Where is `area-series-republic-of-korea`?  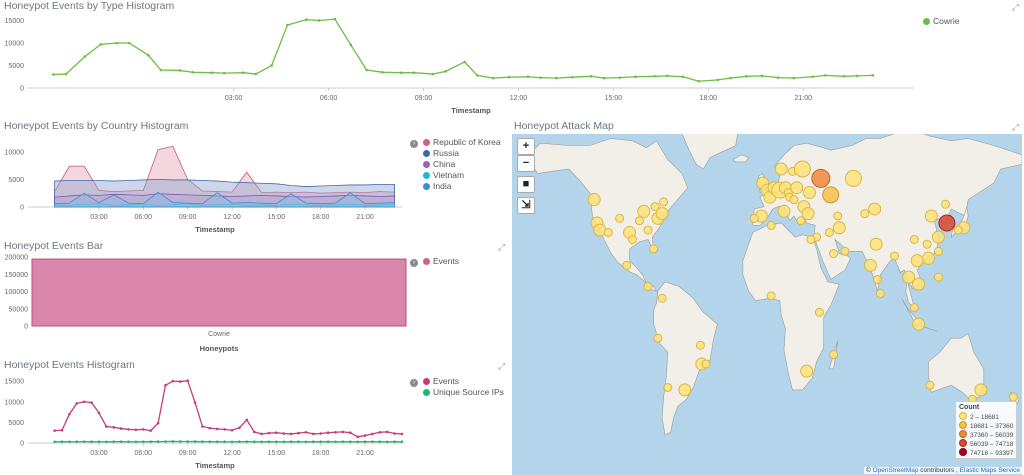 area-series-republic-of-korea is located at coordinates (225, 176).